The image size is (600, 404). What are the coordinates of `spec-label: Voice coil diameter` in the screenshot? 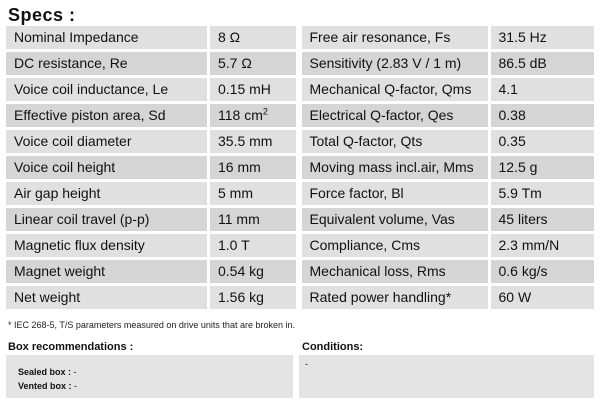 It's located at (106, 141).